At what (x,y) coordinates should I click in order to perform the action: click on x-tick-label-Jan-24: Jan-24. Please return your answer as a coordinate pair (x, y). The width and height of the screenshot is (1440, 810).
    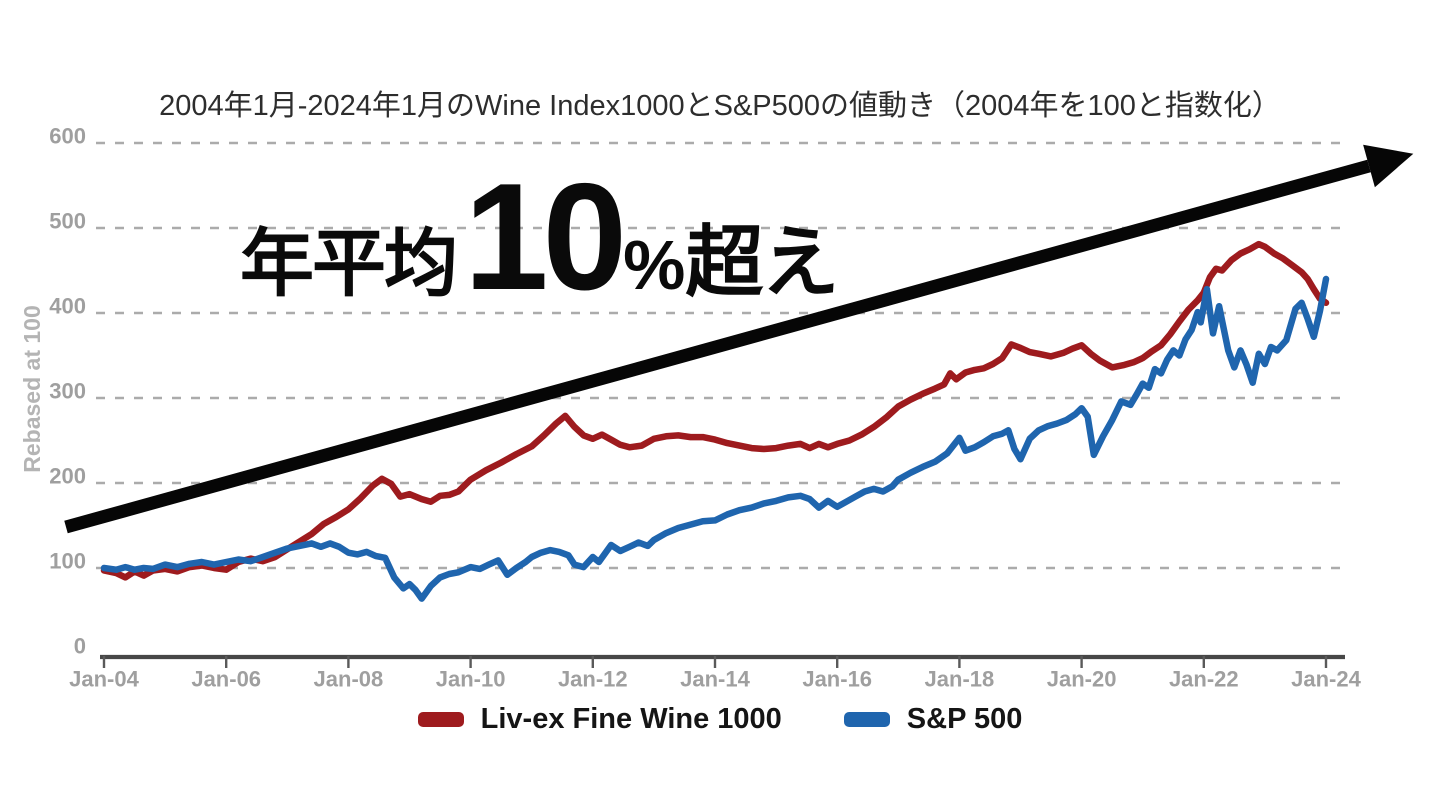
    Looking at the image, I should click on (1326, 679).